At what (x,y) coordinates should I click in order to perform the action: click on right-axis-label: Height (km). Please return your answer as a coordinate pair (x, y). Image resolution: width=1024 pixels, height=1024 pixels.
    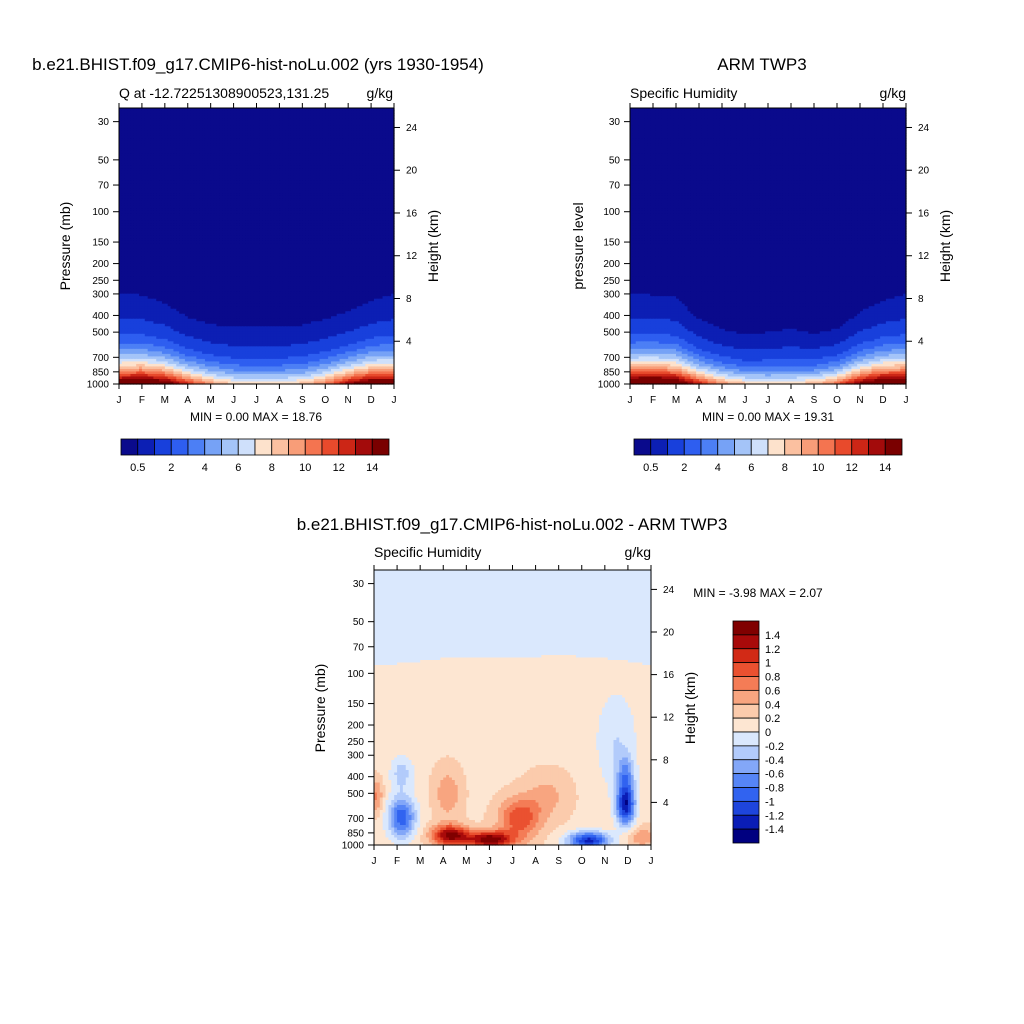
    Looking at the image, I should click on (433, 246).